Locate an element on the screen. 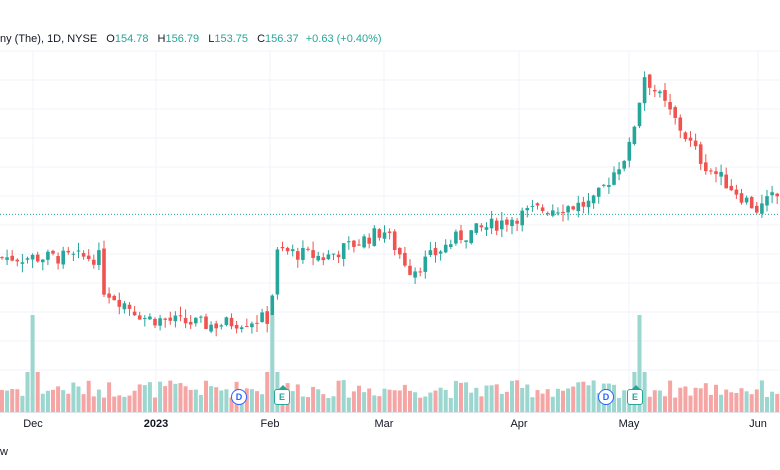 The height and width of the screenshot is (470, 780). top-bar is located at coordinates (390, 12).